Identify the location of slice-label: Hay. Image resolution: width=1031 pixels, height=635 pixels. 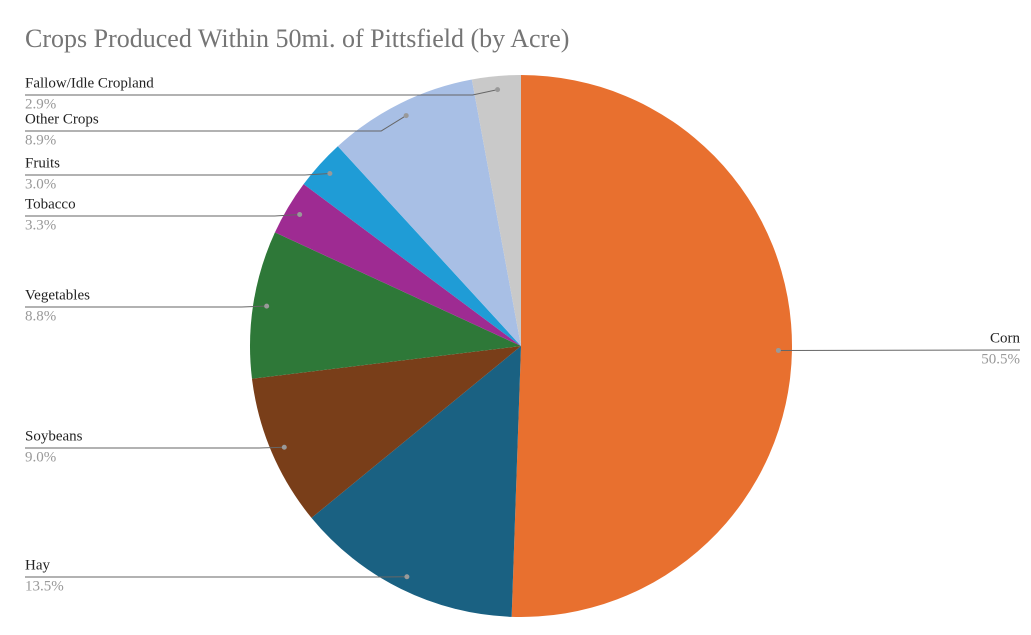
(37, 565).